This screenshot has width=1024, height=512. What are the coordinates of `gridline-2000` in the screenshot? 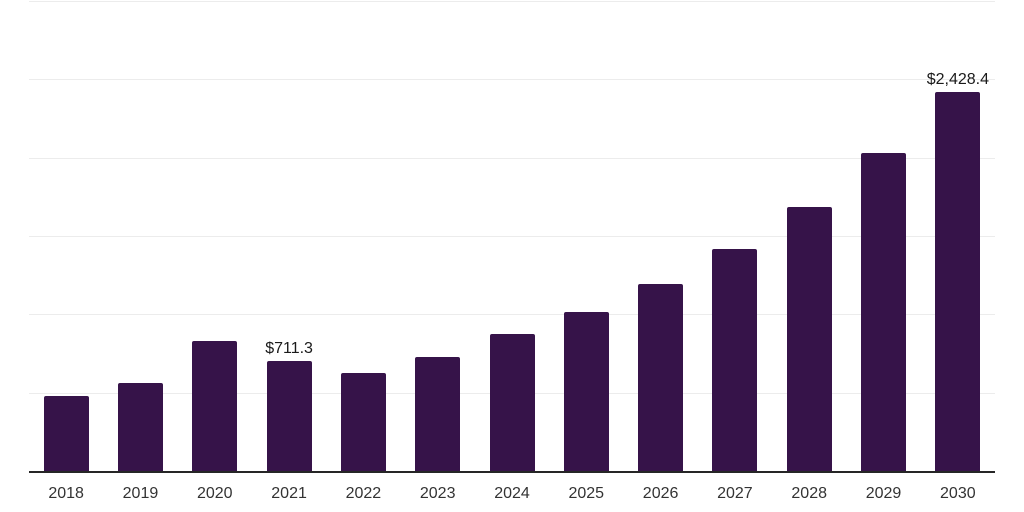 It's located at (512, 158).